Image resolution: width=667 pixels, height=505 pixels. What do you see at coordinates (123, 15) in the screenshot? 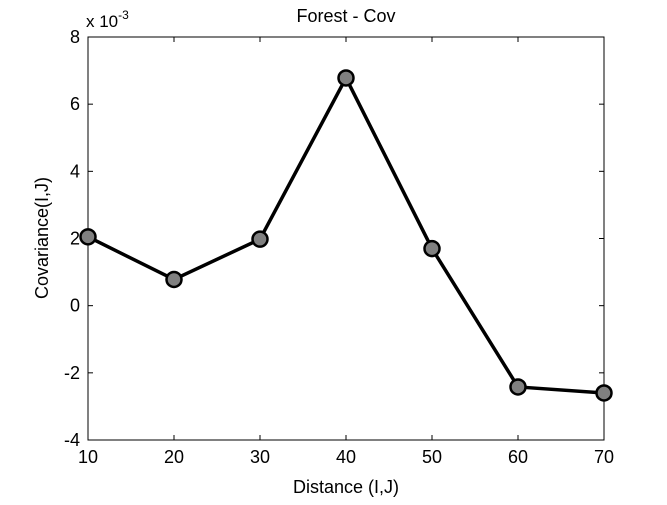
I see `y-multiplier-exponent: -3` at bounding box center [123, 15].